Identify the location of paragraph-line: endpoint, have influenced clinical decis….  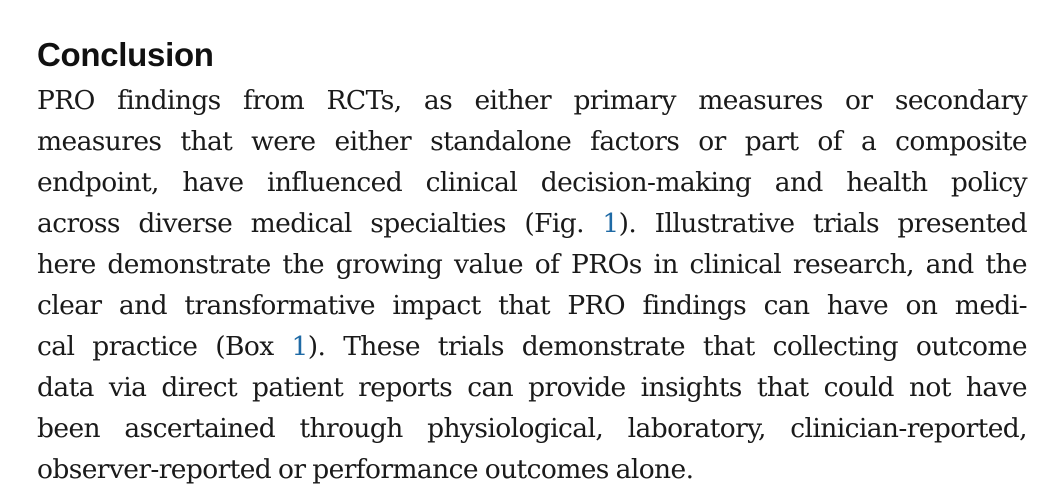
(532, 182).